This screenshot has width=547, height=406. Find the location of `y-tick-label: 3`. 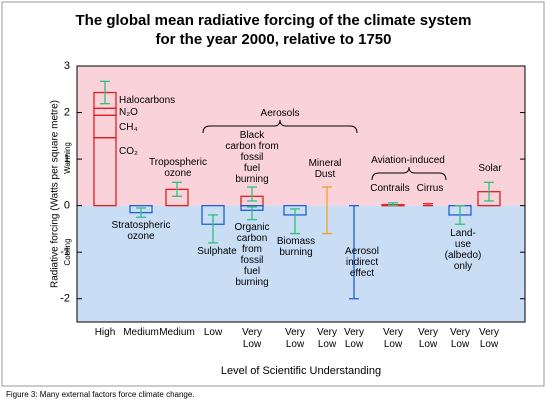

y-tick-label: 3 is located at coordinates (67, 66).